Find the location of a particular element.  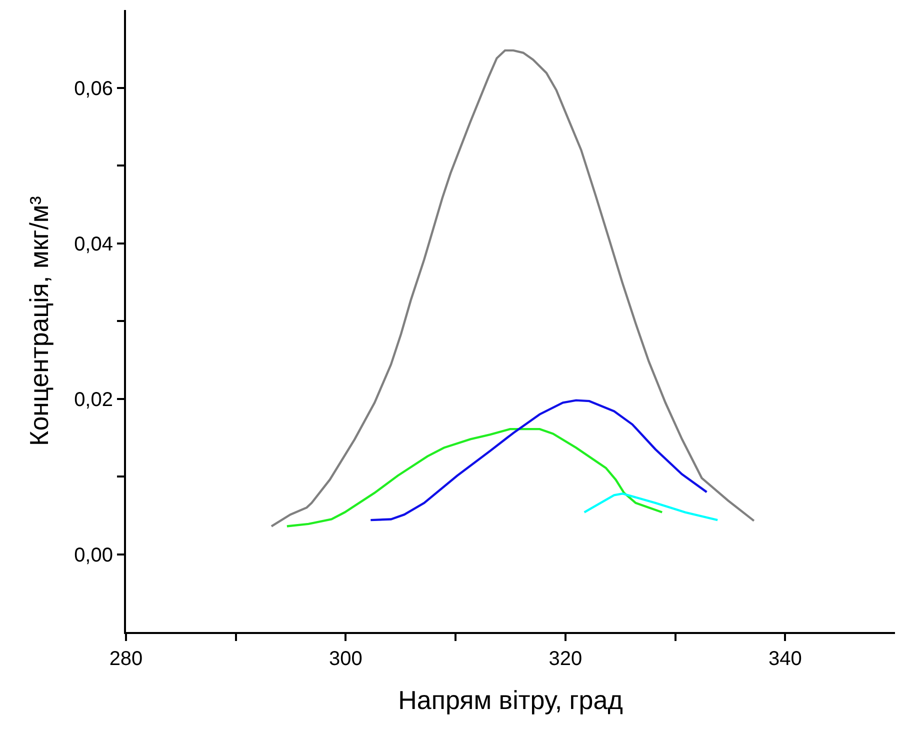

x-tick-label: 340 is located at coordinates (785, 659).